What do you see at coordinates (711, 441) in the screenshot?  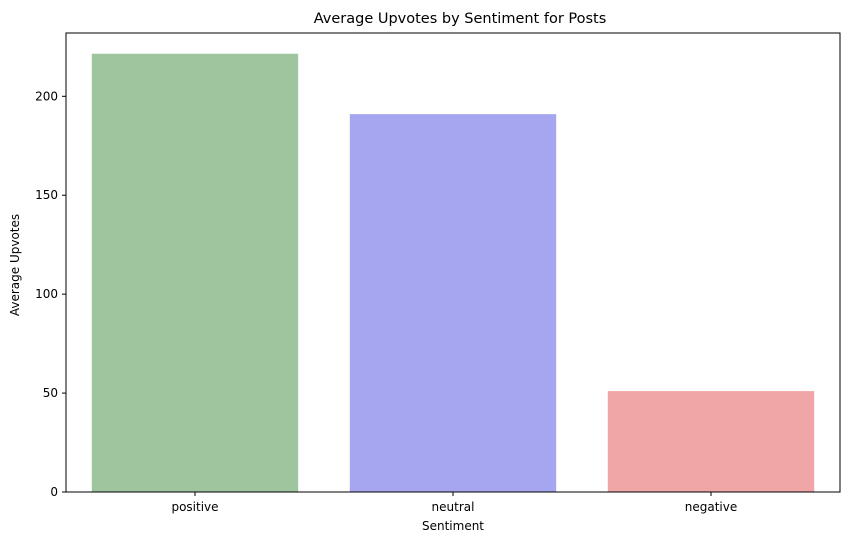 I see `bar-negative` at bounding box center [711, 441].